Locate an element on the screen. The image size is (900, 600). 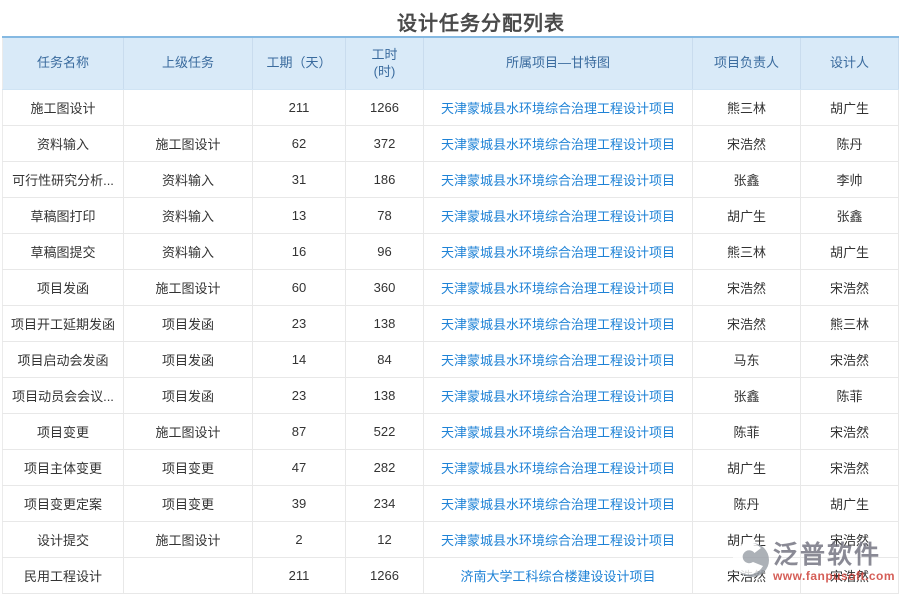
cell-task: 项目开工延期发函 is located at coordinates (63, 323).